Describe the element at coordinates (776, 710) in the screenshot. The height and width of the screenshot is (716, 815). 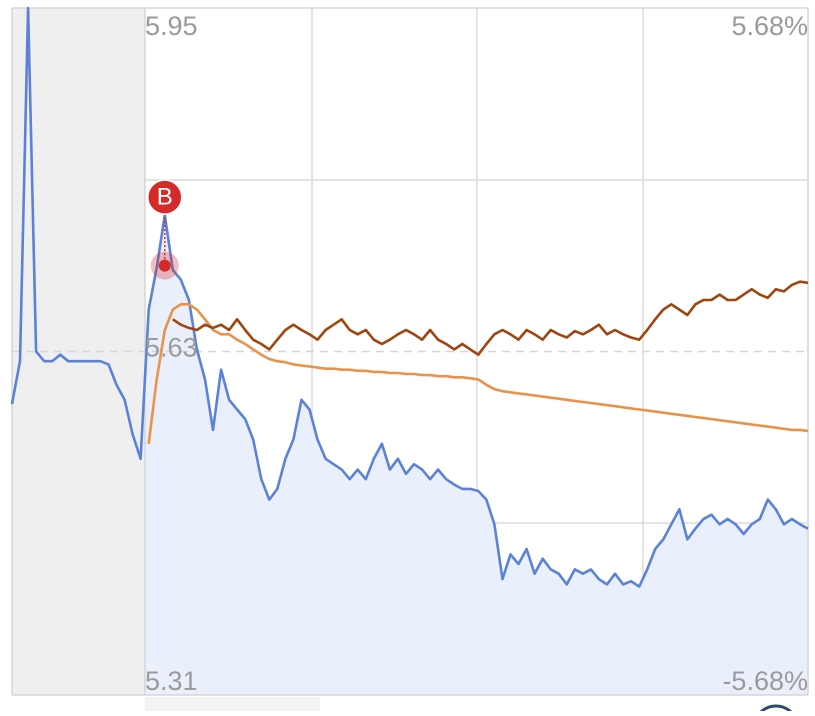
I see `button-edge` at that location.